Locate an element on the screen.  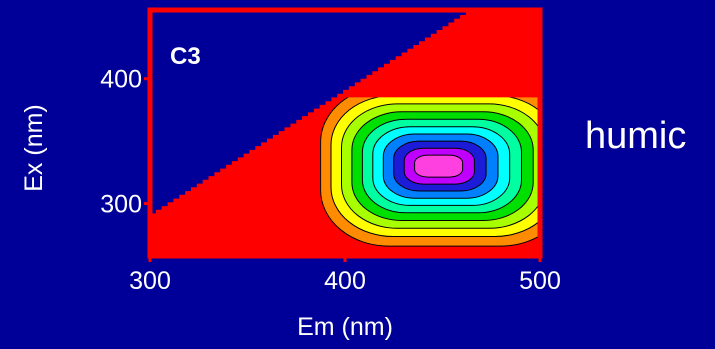
x-axis-title: Em (nm) is located at coordinates (345, 327).